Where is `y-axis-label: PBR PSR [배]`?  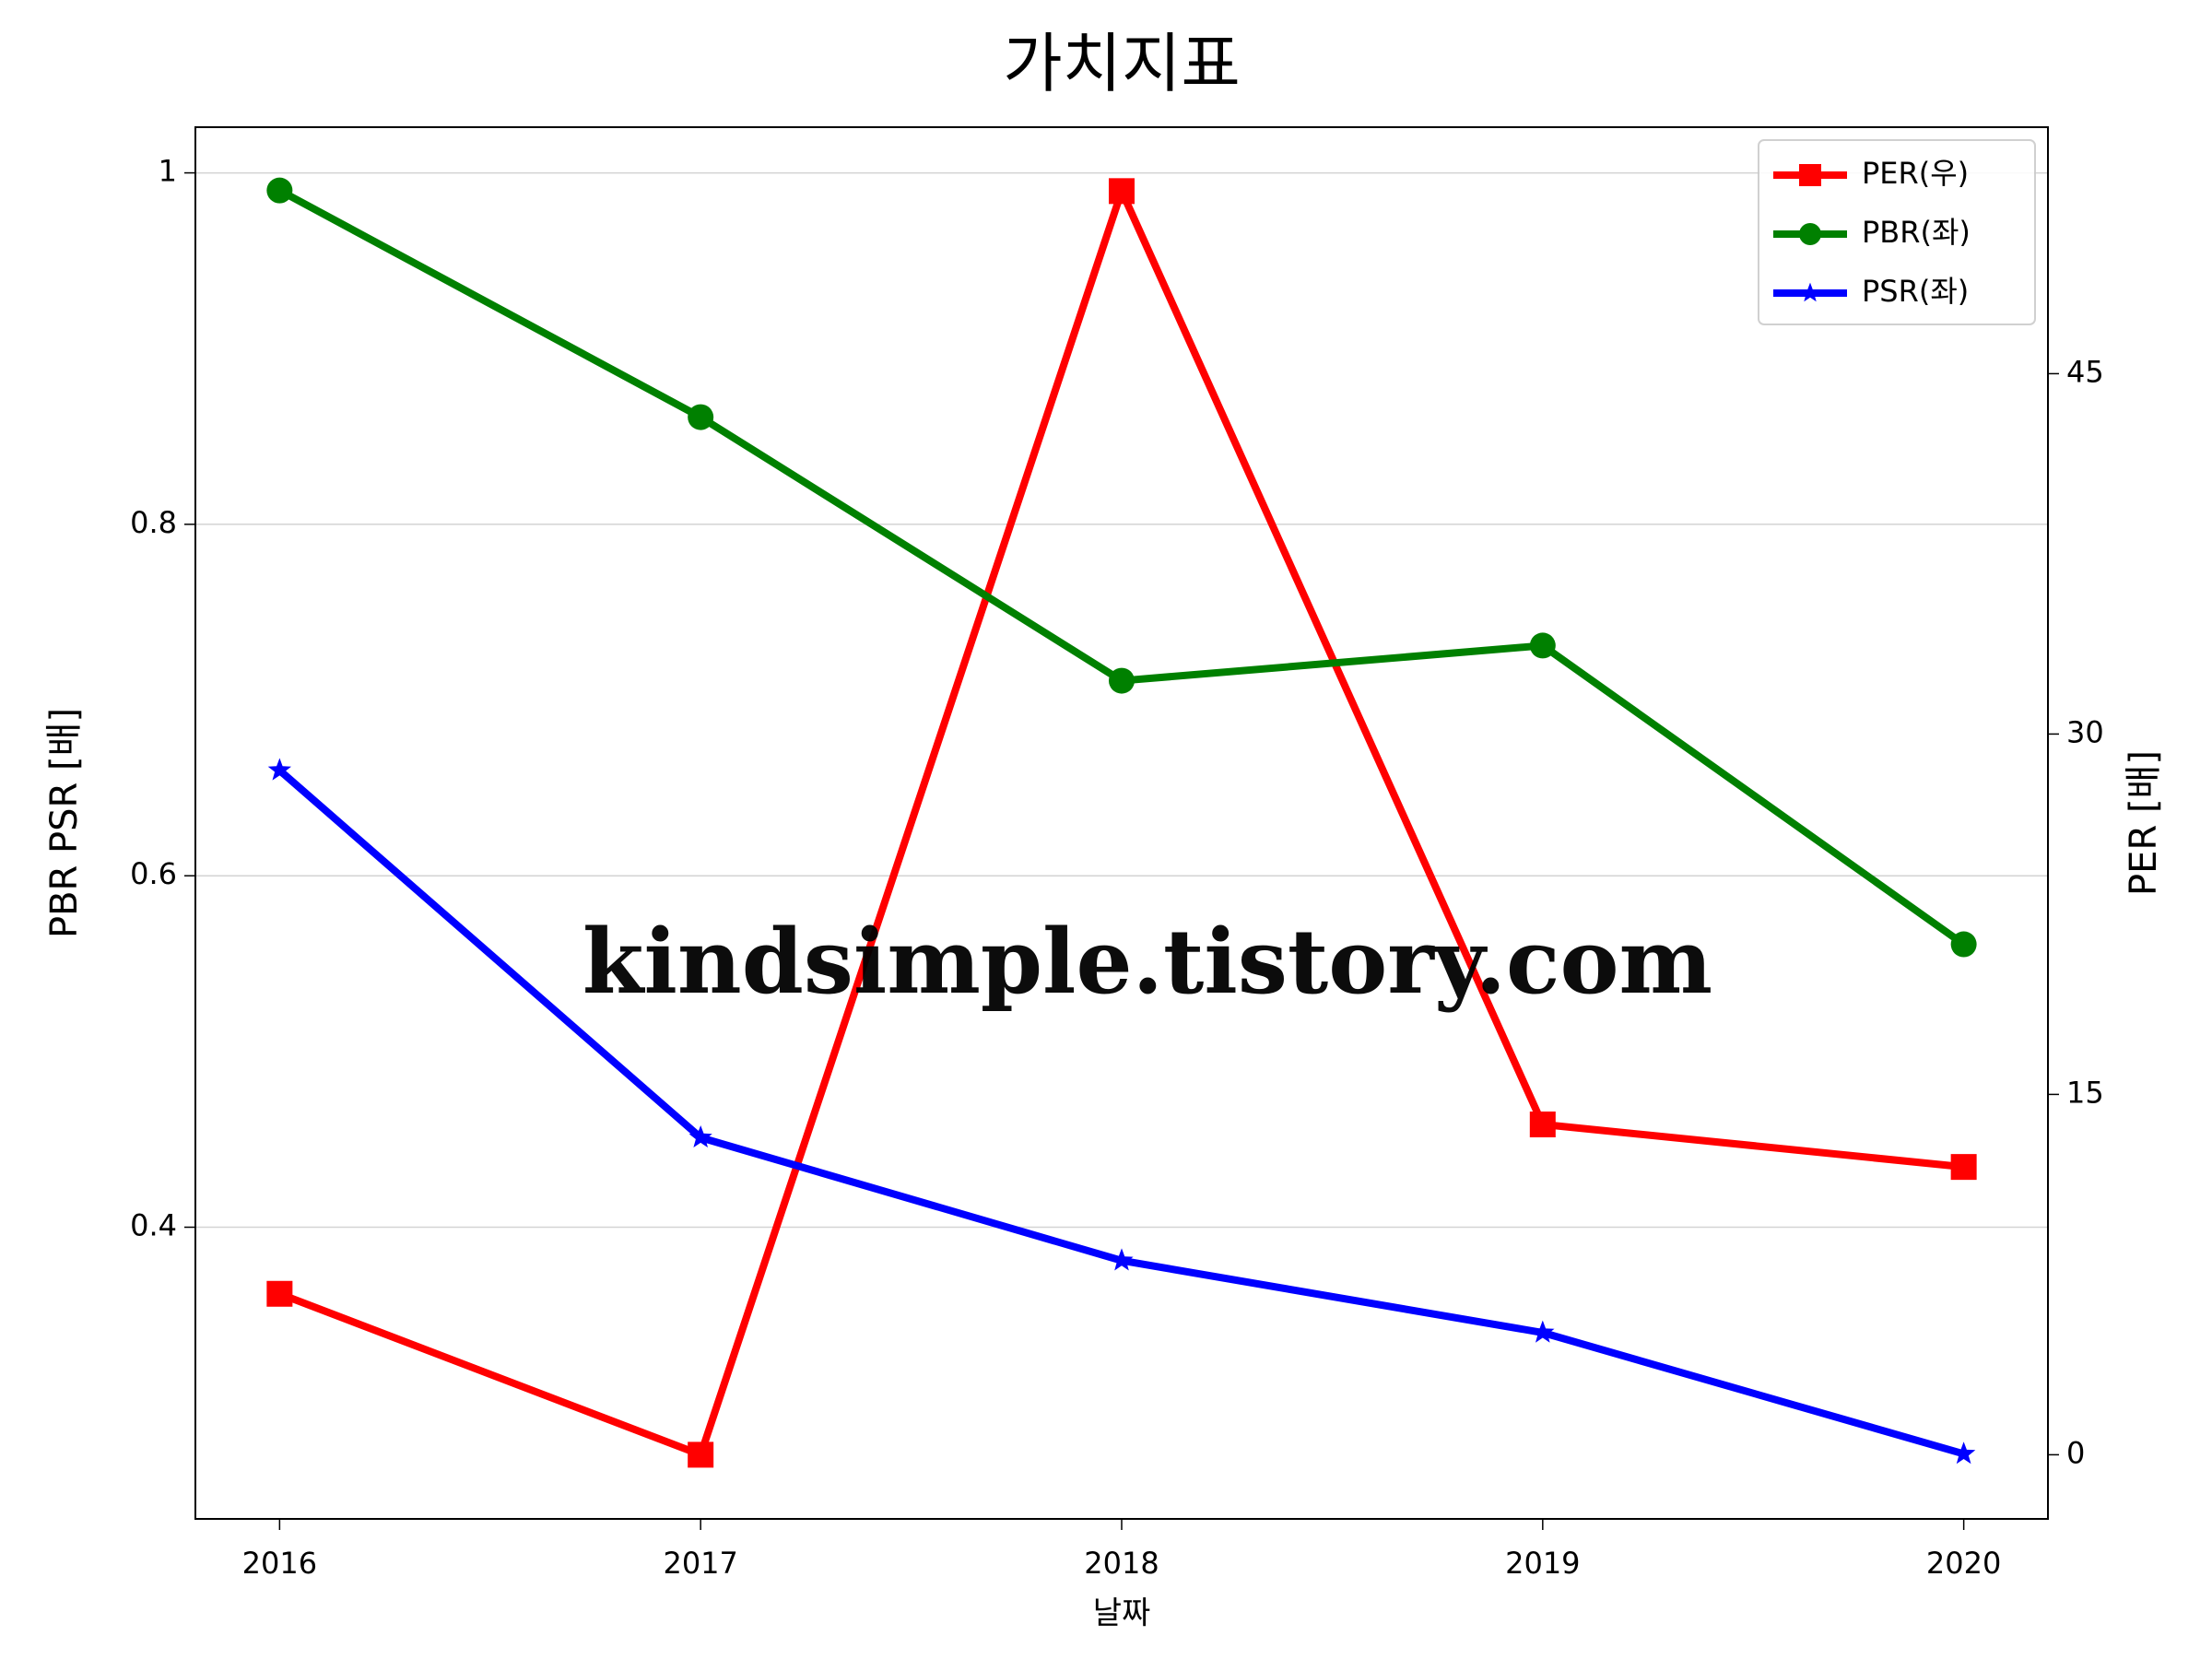 y-axis-label: PBR PSR [배] is located at coordinates (64, 823).